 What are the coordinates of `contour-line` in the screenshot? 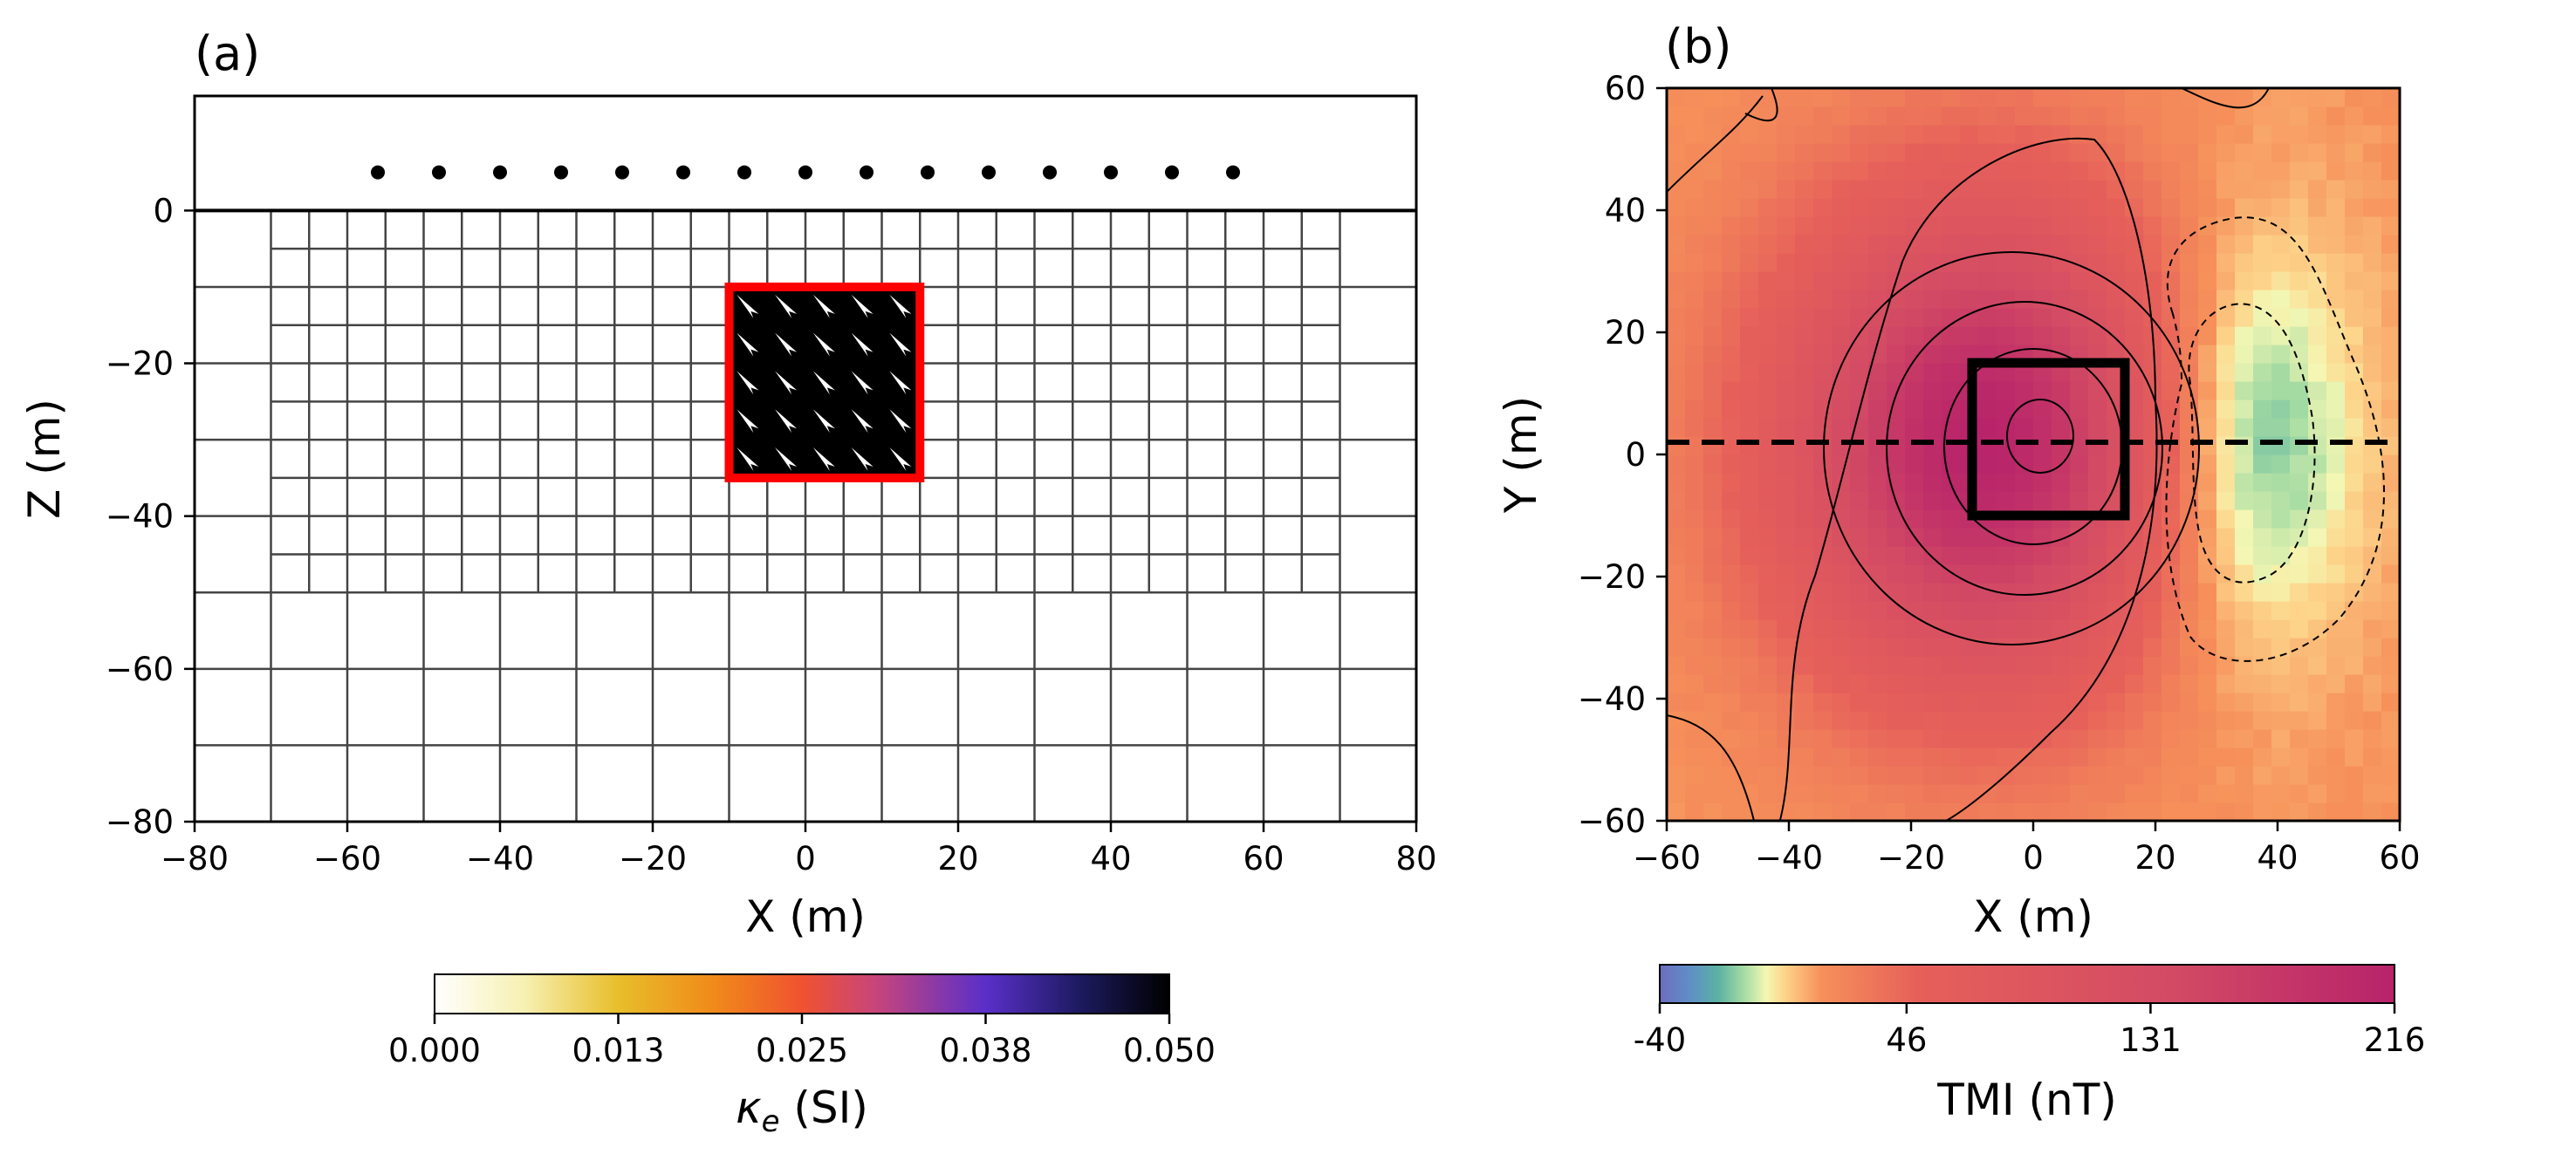 It's located at (2040, 437).